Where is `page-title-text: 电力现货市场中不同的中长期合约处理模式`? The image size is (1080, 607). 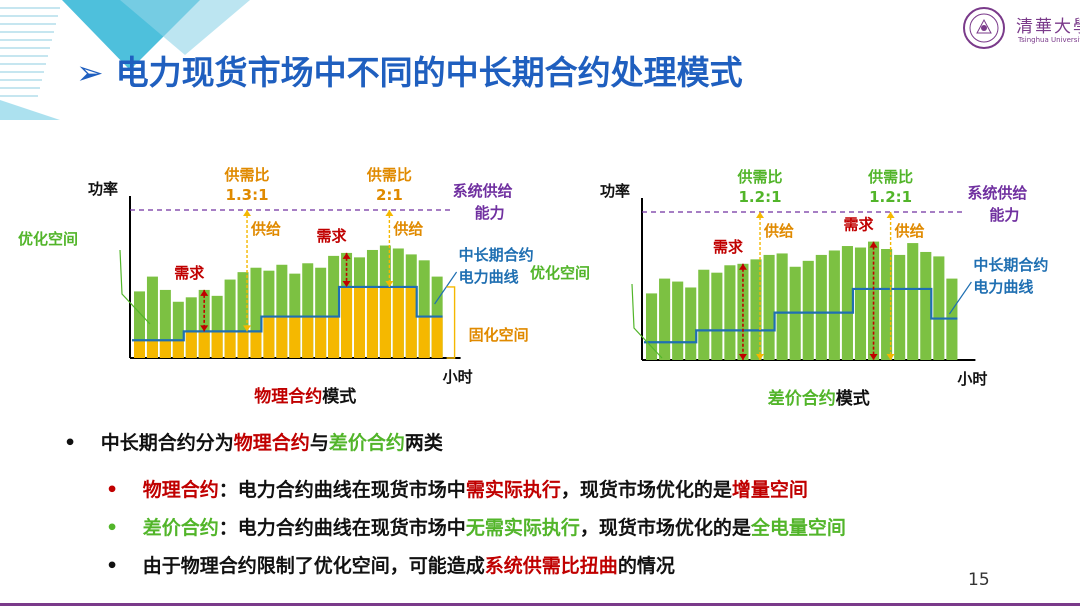
page-title-text: 电力现货市场中不同的中长期合约处理模式 is located at coordinates (429, 72).